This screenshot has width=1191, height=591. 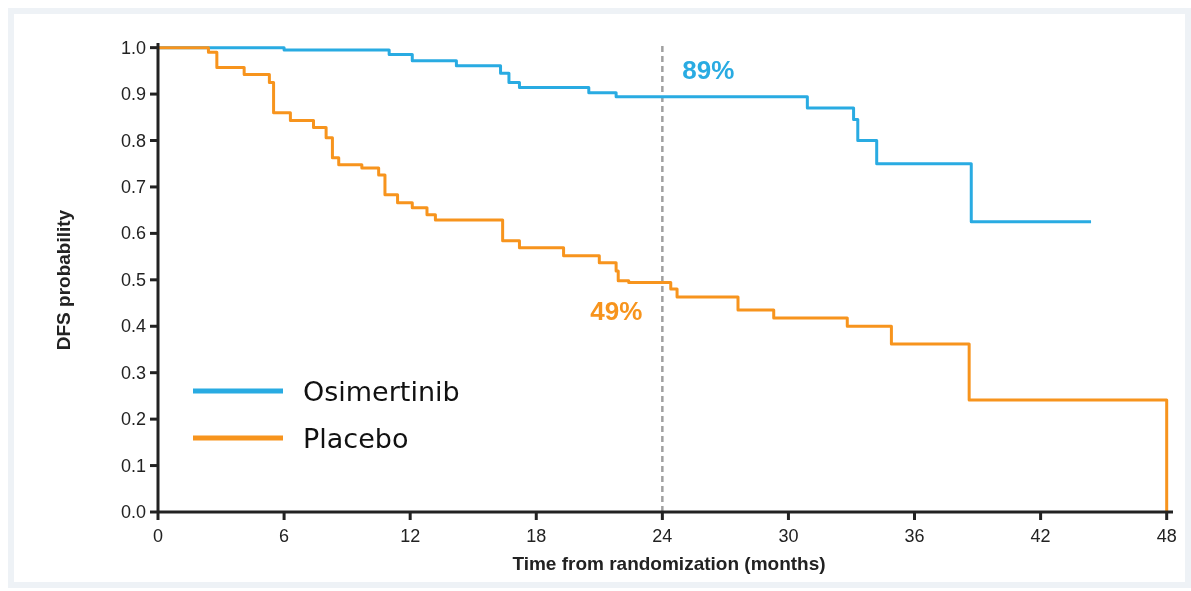 What do you see at coordinates (133, 326) in the screenshot?
I see `y-tick-label: 0.4` at bounding box center [133, 326].